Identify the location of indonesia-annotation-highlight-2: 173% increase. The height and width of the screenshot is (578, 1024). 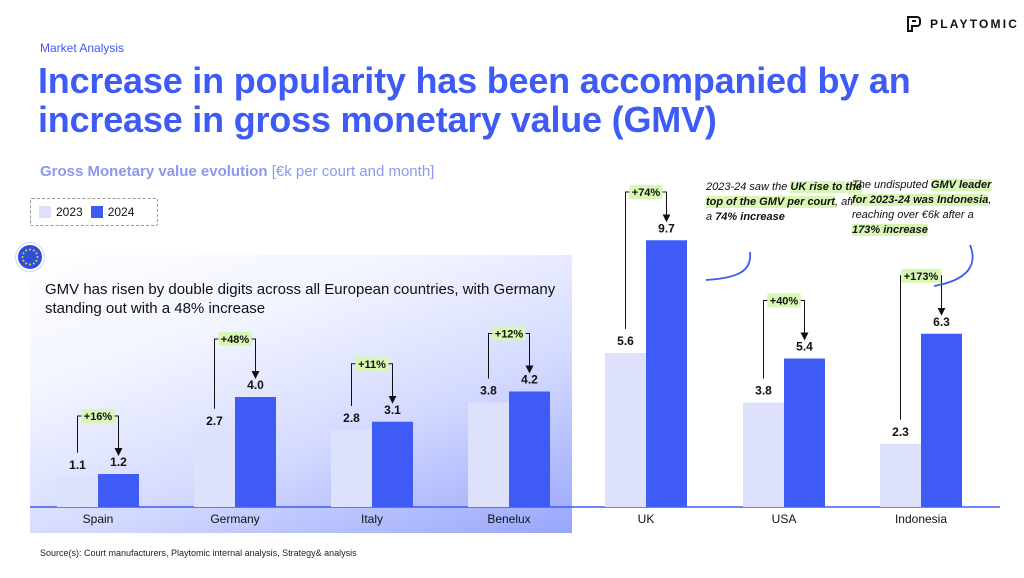
(890, 230).